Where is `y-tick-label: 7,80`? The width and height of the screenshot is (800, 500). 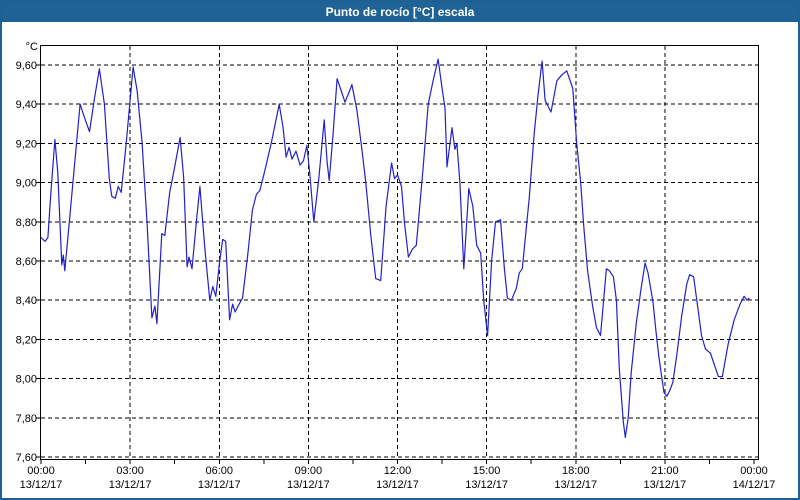 y-tick-label: 7,80 is located at coordinates (26, 419).